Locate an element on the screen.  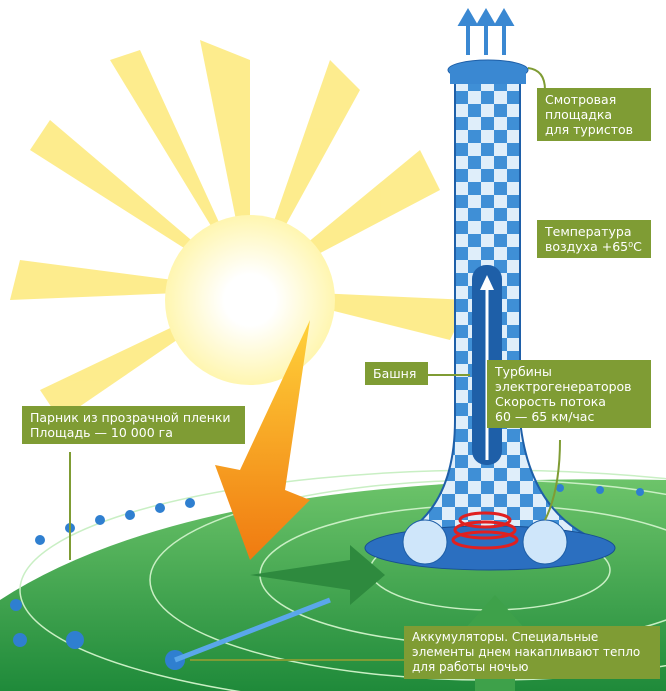
label-line: Аккумуляторы. Специальные is located at coordinates (505, 637).